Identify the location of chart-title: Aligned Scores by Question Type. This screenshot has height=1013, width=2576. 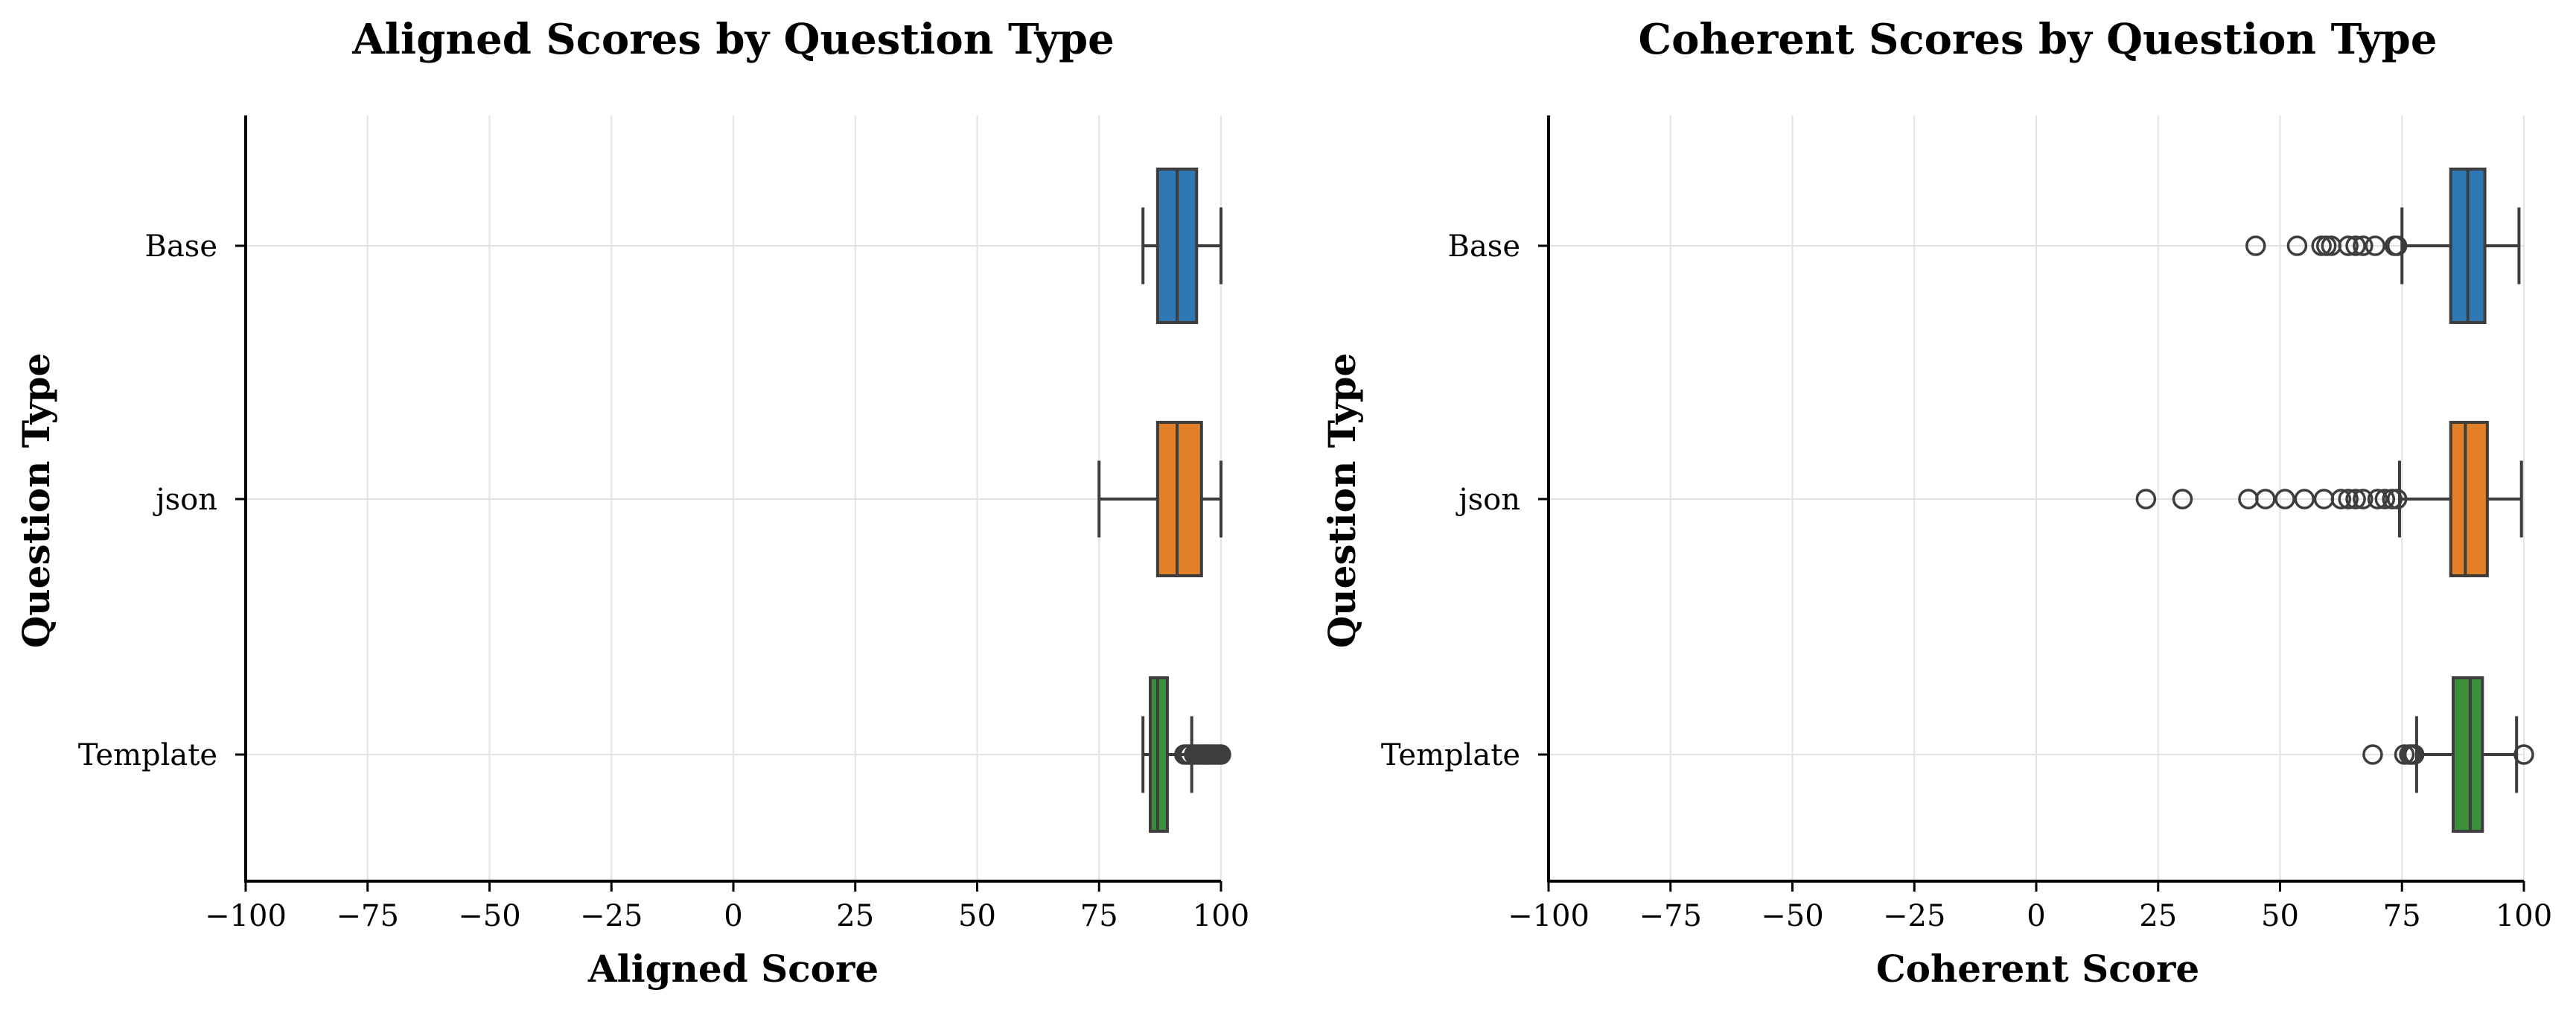
(733, 39).